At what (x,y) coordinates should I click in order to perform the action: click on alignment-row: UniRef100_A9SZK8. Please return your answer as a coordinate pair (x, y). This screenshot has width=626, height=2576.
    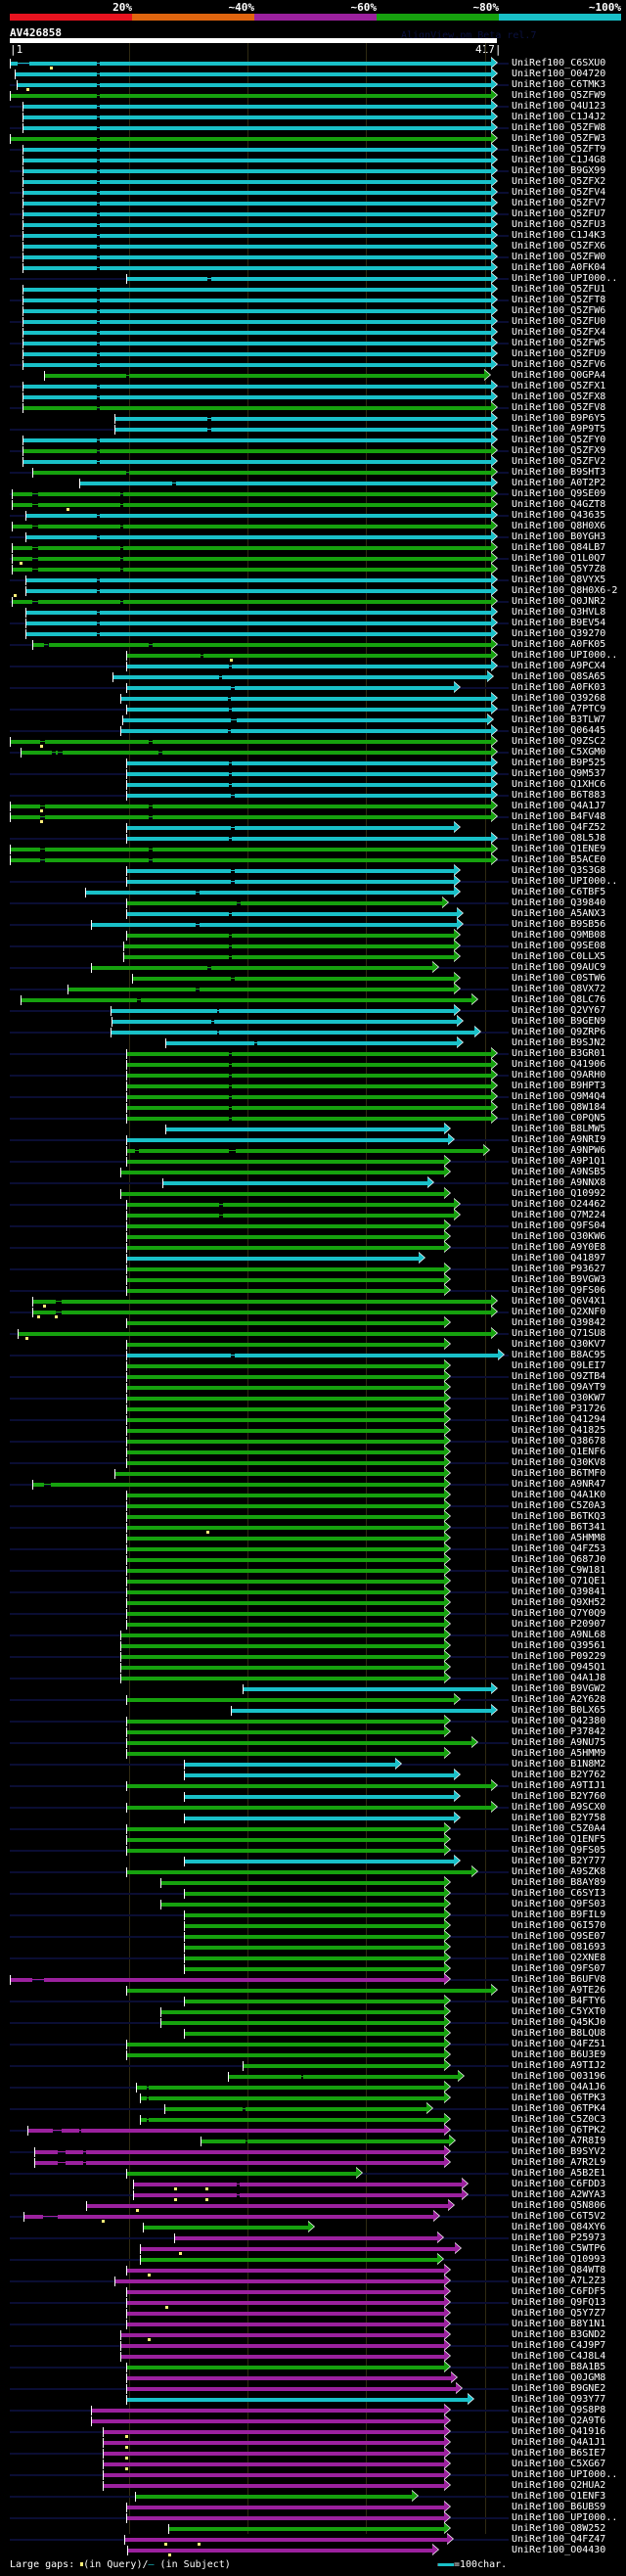
    Looking at the image, I should click on (313, 1871).